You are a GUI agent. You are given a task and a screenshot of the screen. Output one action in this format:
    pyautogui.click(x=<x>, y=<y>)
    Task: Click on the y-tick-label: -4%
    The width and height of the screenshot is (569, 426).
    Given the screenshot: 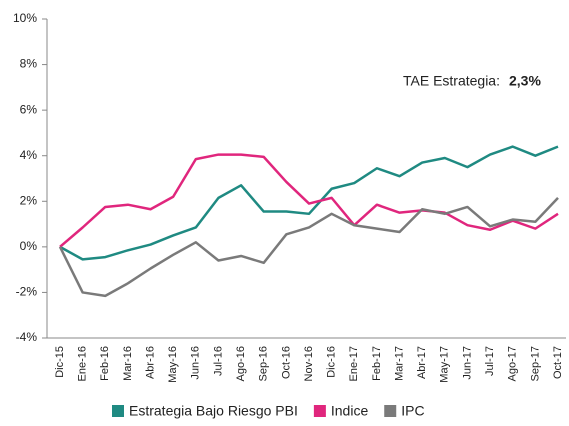 What is the action you would take?
    pyautogui.click(x=27, y=337)
    